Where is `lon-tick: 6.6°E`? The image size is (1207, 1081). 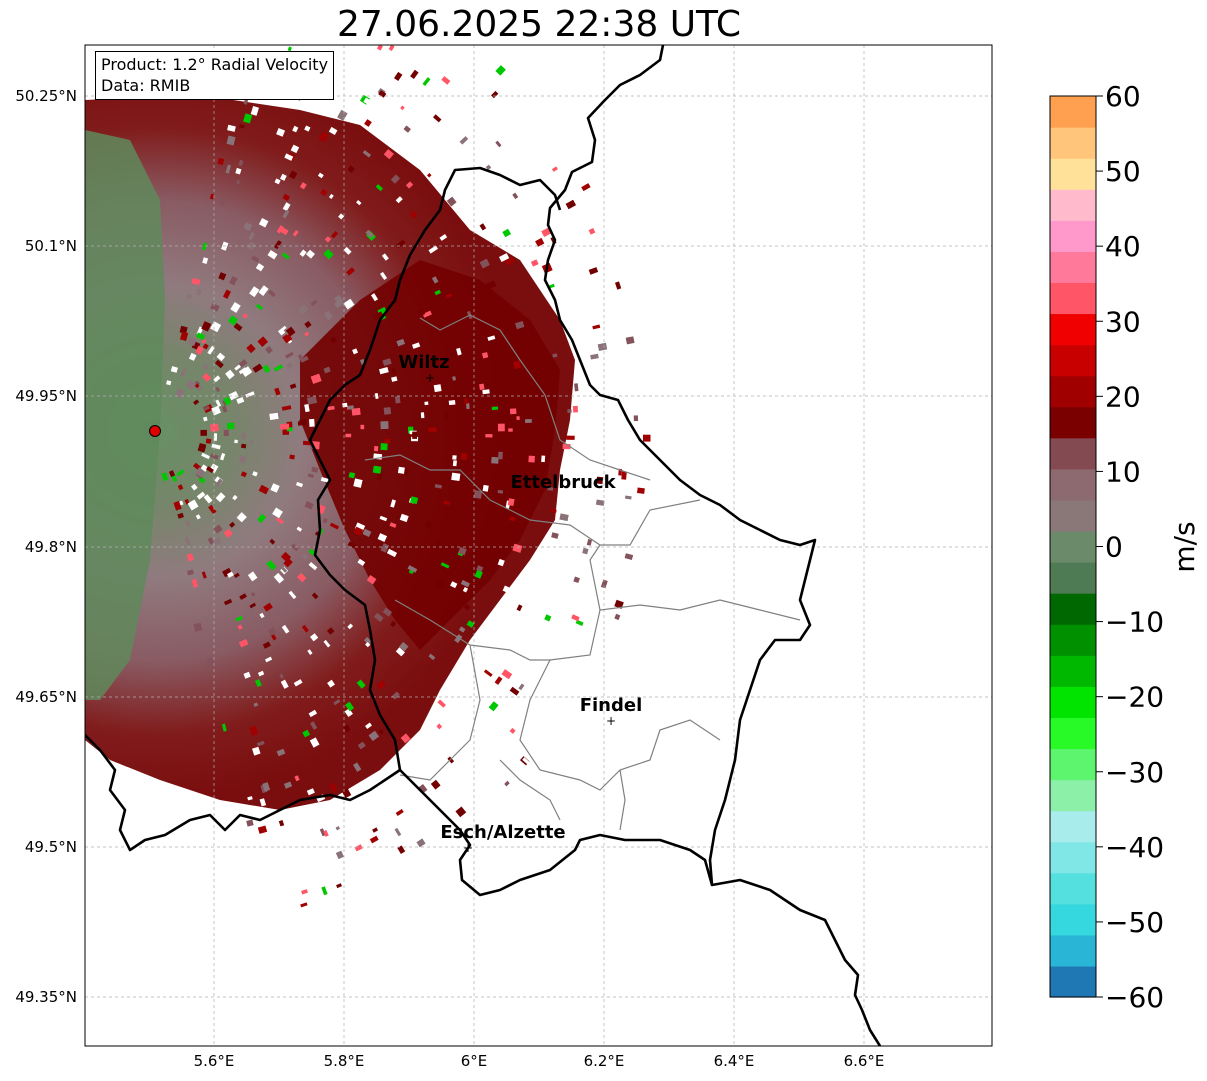 lon-tick: 6.6°E is located at coordinates (864, 1061).